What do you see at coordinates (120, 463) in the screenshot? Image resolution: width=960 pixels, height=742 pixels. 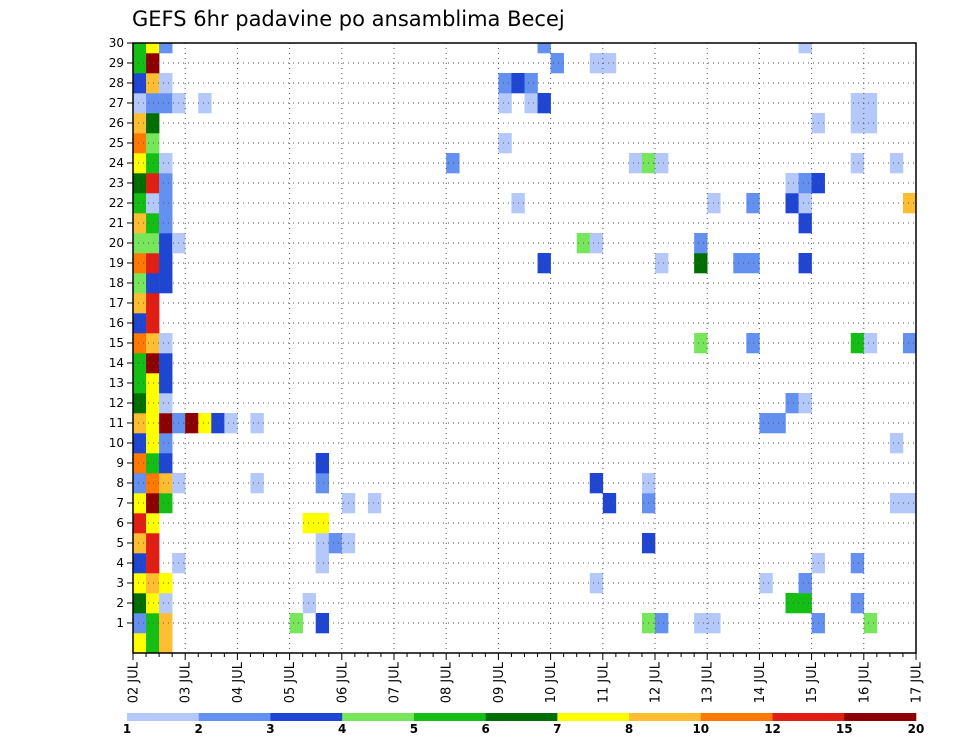 I see `y-tick-label: 9` at bounding box center [120, 463].